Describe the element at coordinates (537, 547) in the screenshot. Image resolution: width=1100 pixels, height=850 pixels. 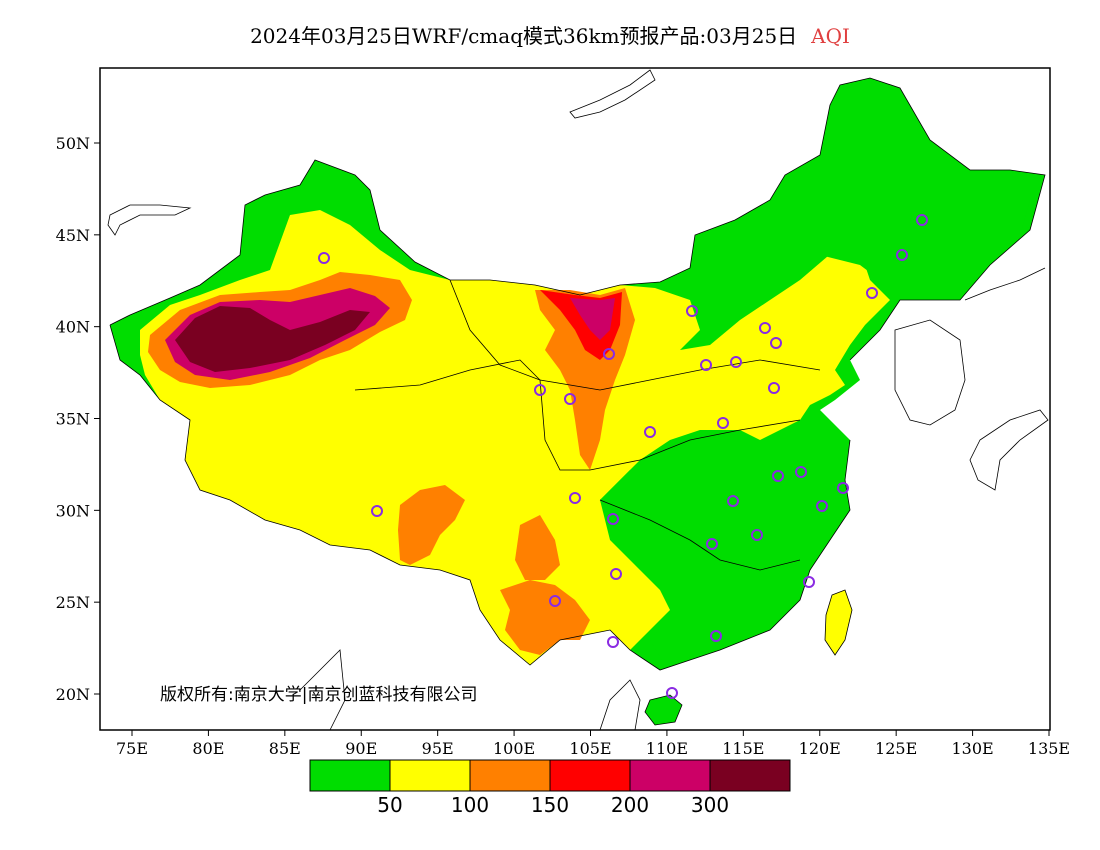
I see `aqi-region-sensitive-sichuan` at that location.